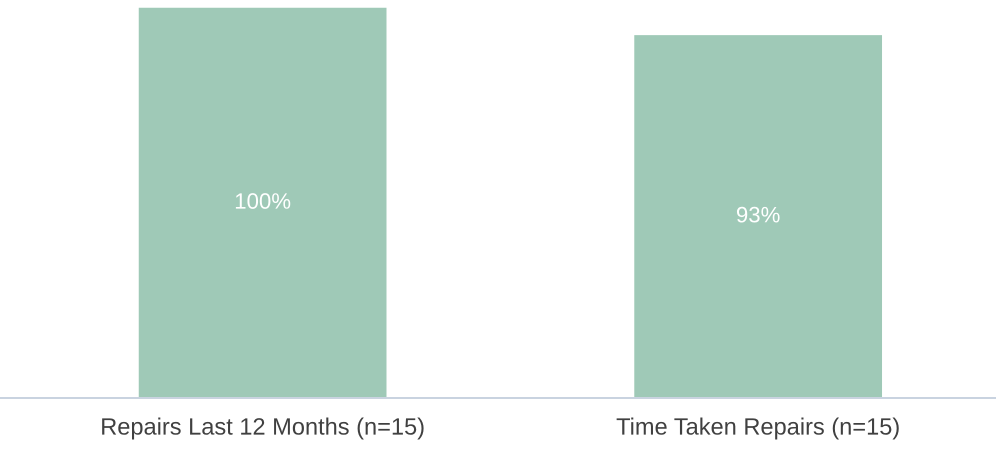 The height and width of the screenshot is (462, 996). Describe the element at coordinates (757, 428) in the screenshot. I see `x-tick-label: Time Taken Repairs (n=15)` at that location.